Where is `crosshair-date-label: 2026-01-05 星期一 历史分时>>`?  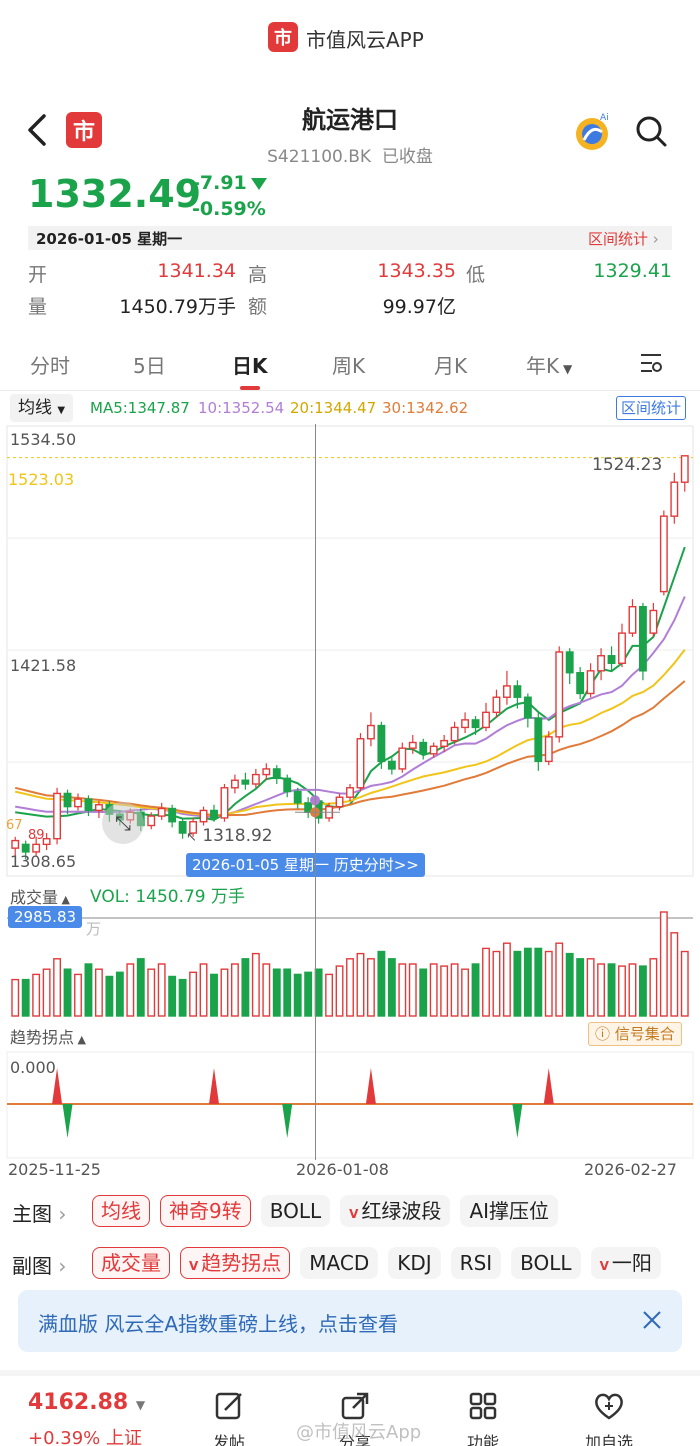
crosshair-date-label: 2026-01-05 星期一 历史分时>> is located at coordinates (305, 865).